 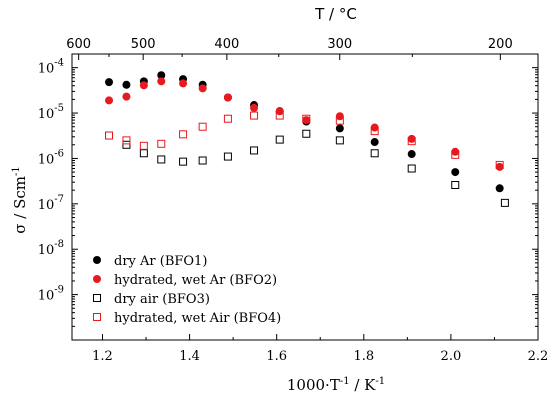 What do you see at coordinates (197, 318) in the screenshot?
I see `legend-label: hydrated, wet Air (BFO4)` at bounding box center [197, 318].